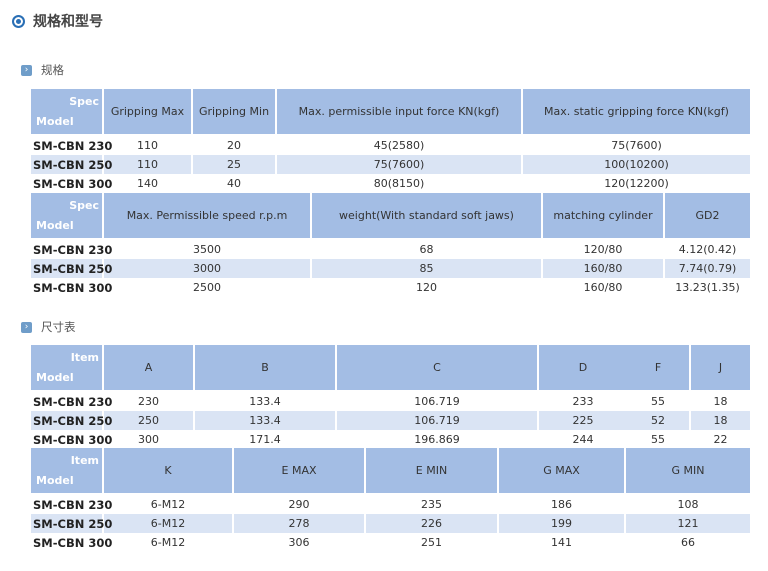  What do you see at coordinates (688, 471) in the screenshot?
I see `column-header: G MIN` at bounding box center [688, 471].